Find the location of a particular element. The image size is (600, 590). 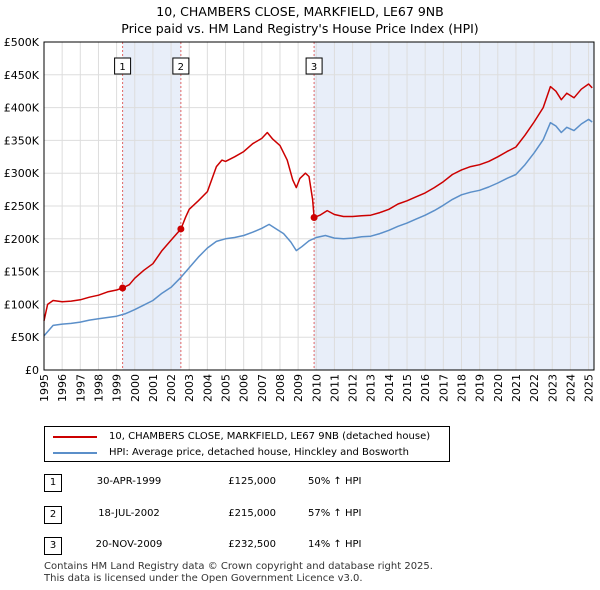

sale-price: £125,000 is located at coordinates (252, 481).